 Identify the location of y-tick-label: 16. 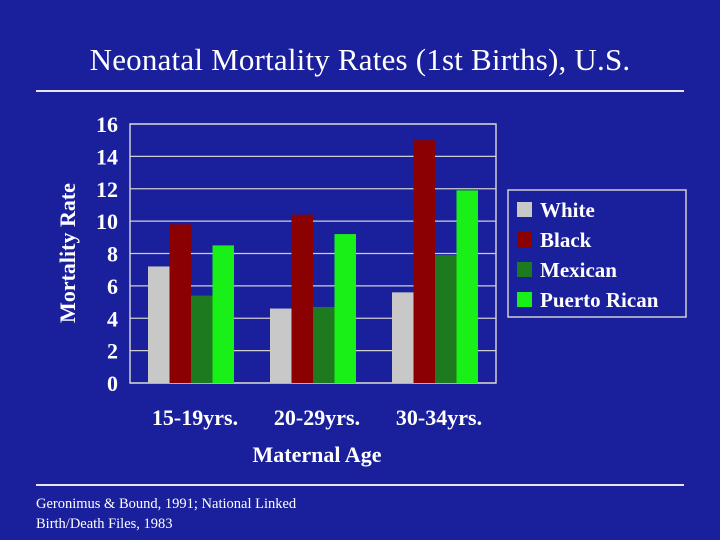
(107, 124).